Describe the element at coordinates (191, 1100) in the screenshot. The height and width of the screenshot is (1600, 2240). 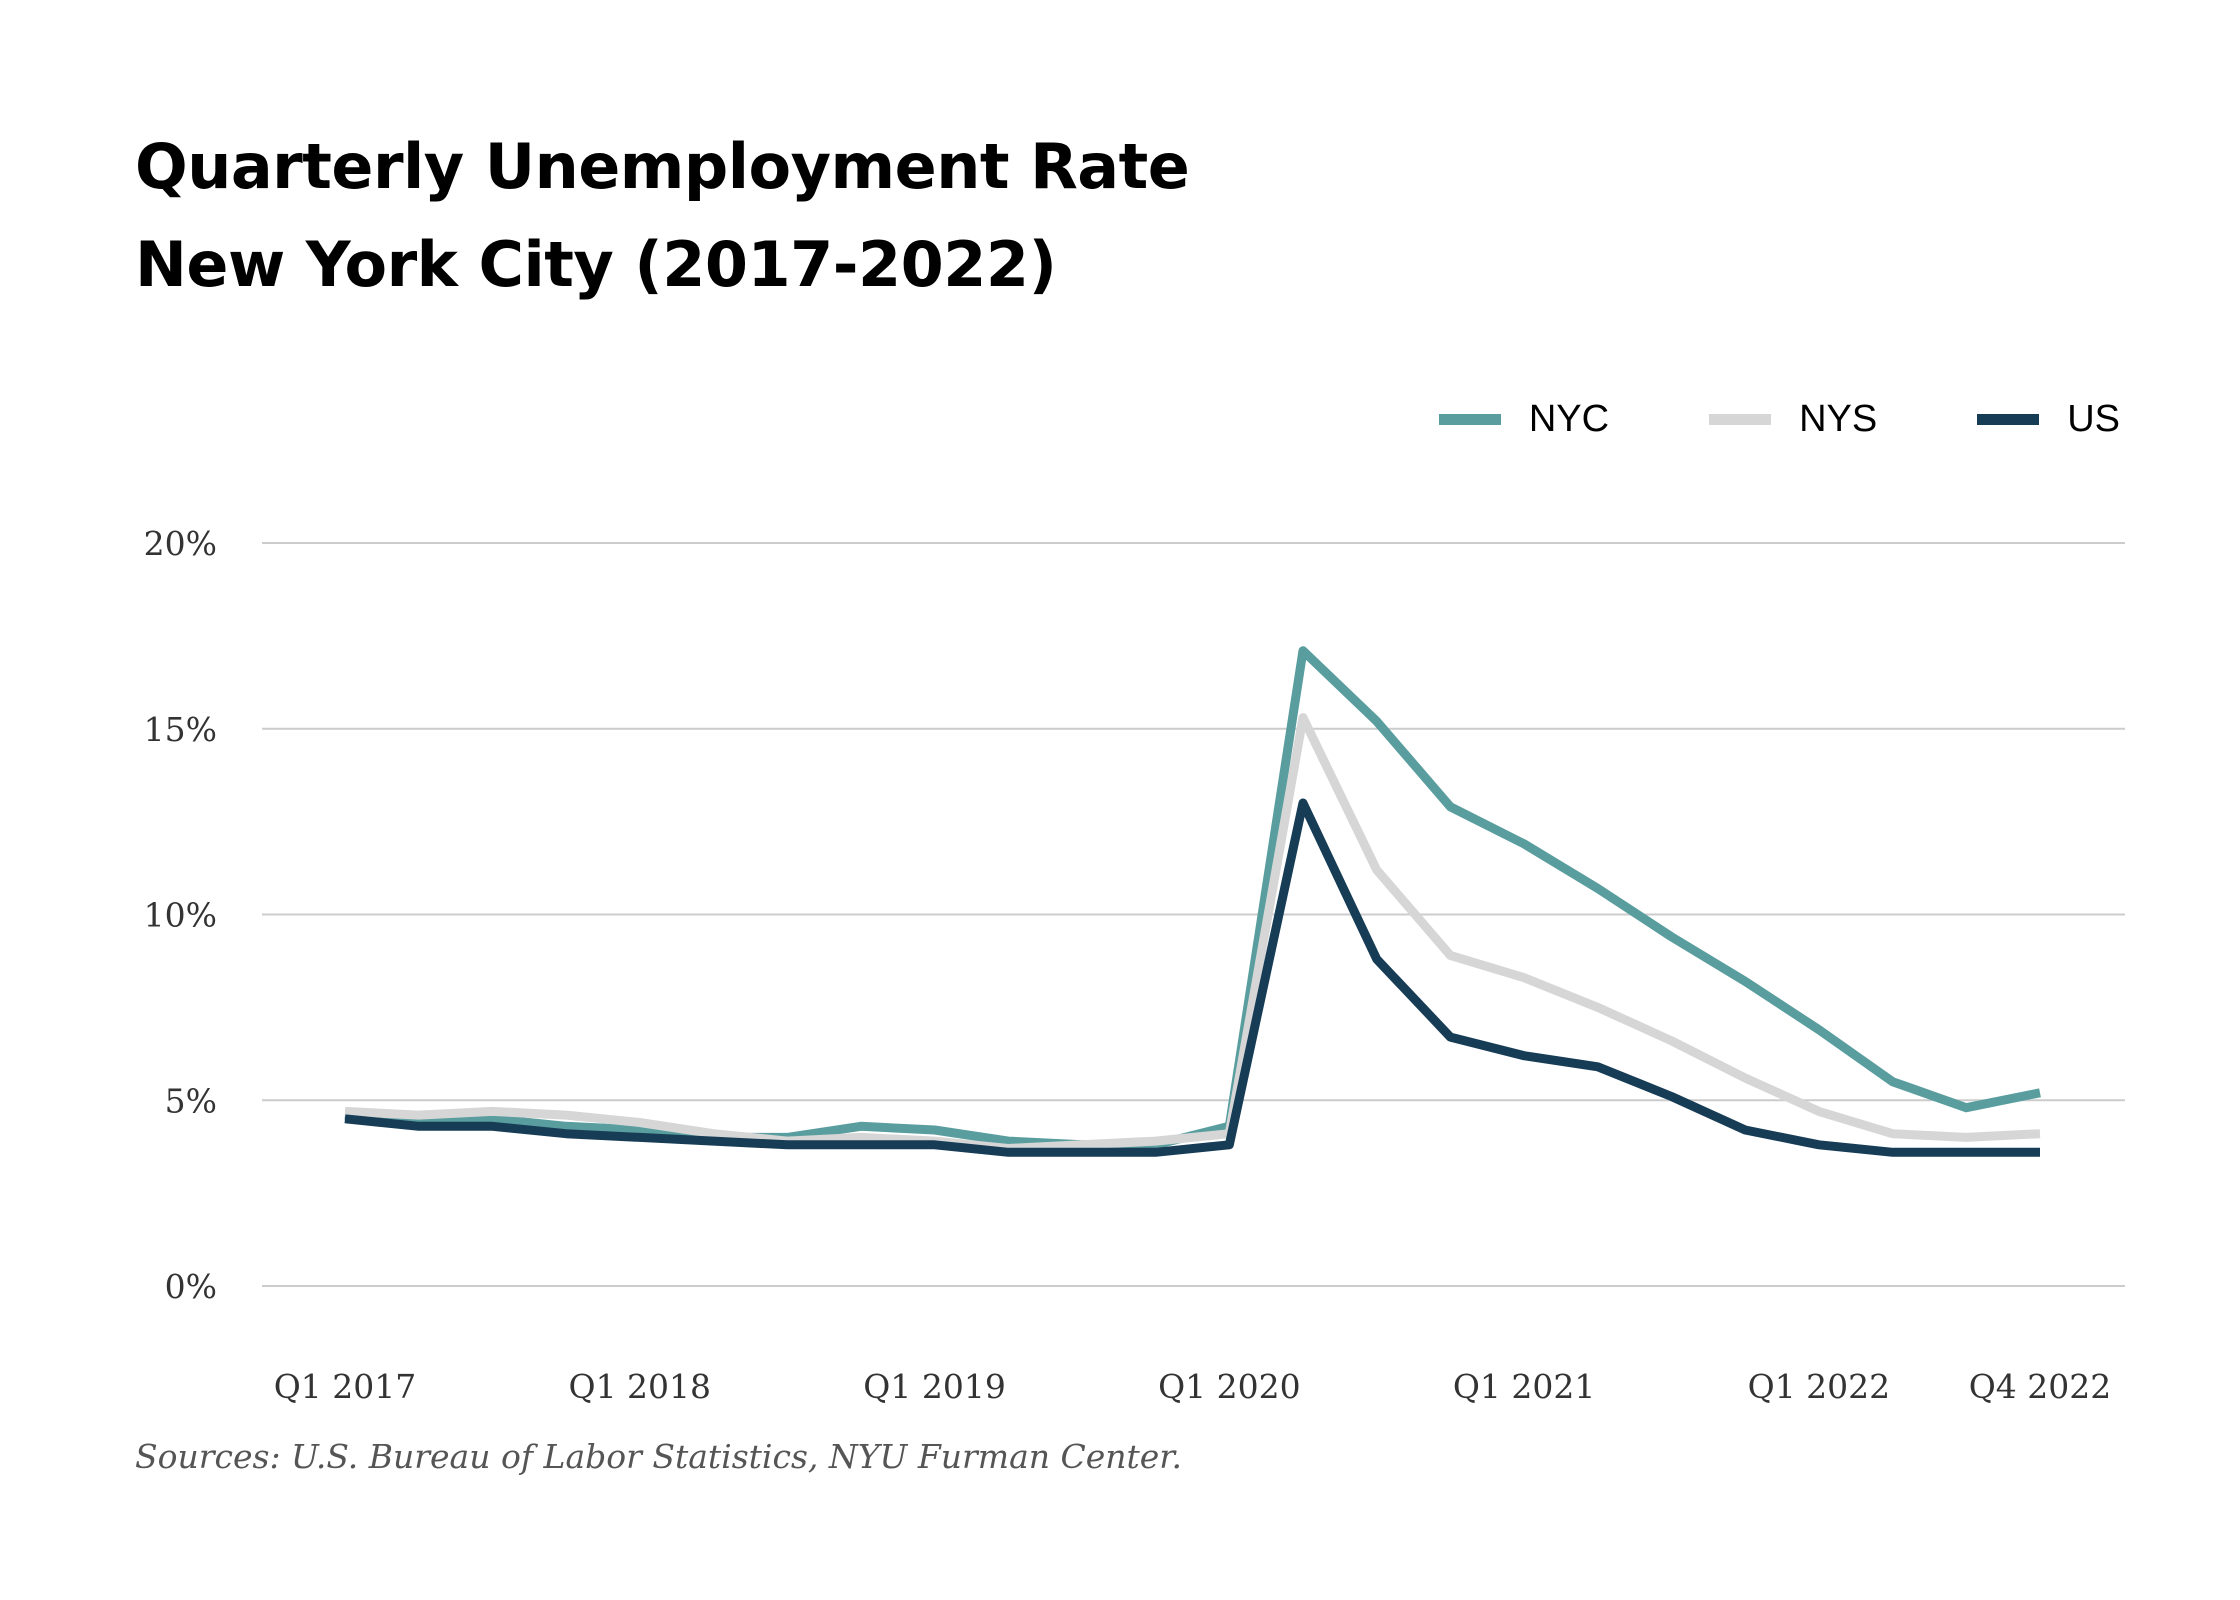
I see `y-tick-label: 5%` at that location.